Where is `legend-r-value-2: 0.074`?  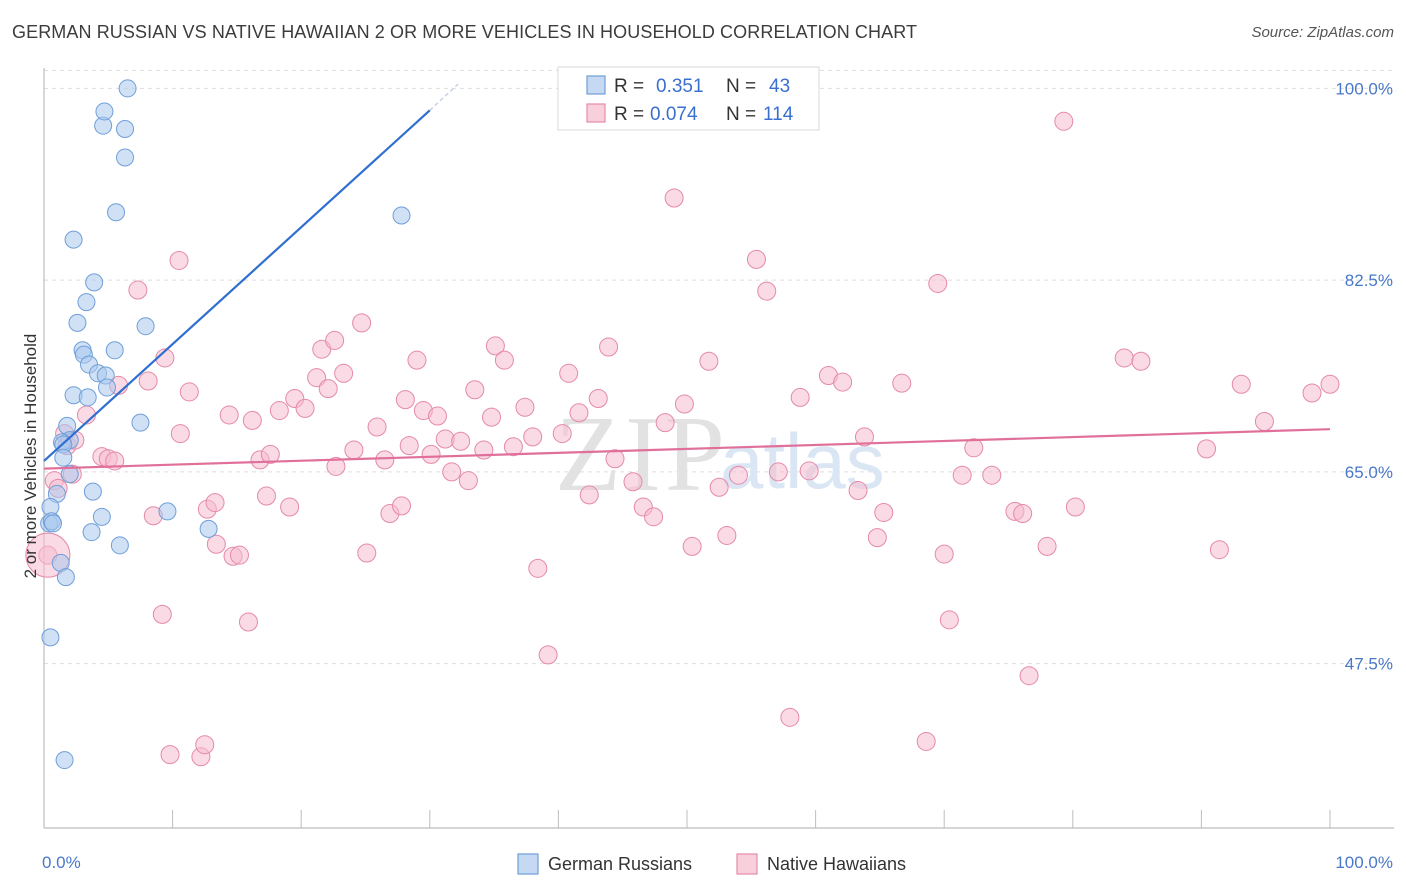 legend-r-value-2: 0.074 is located at coordinates (674, 114).